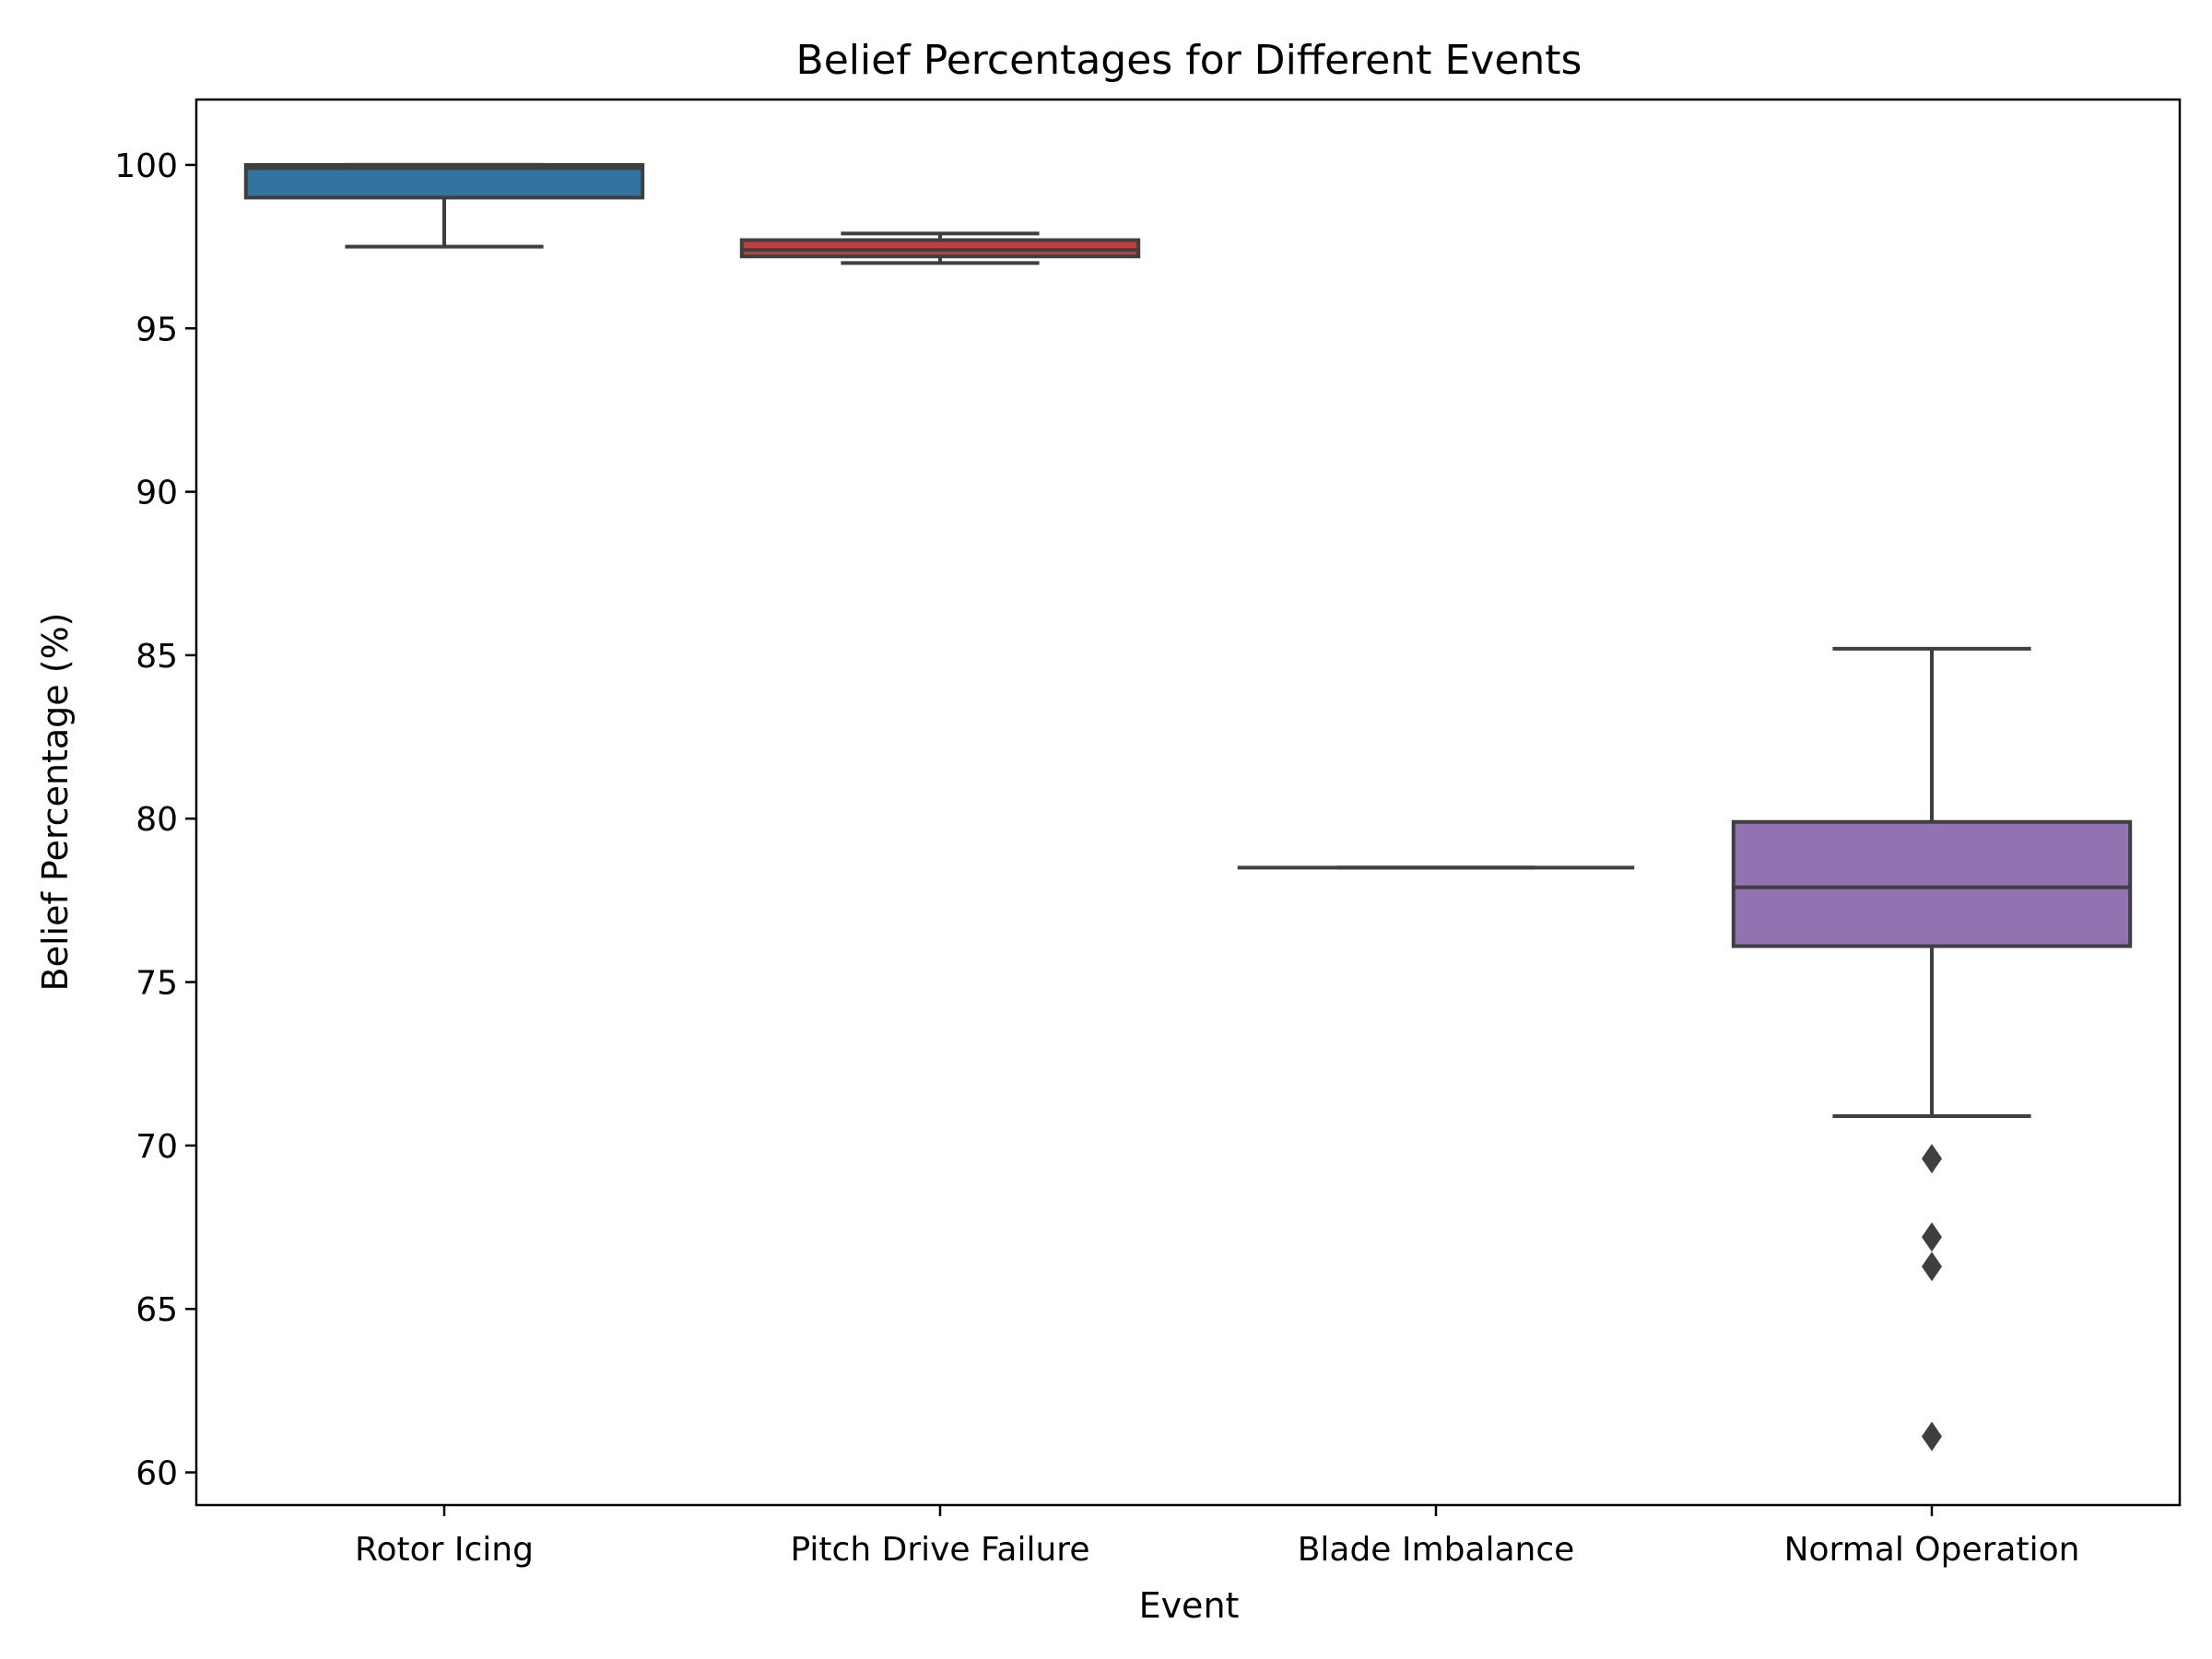 Image resolution: width=2212 pixels, height=1659 pixels. I want to click on x-tick-label: Pitch Drive Failure, so click(940, 1550).